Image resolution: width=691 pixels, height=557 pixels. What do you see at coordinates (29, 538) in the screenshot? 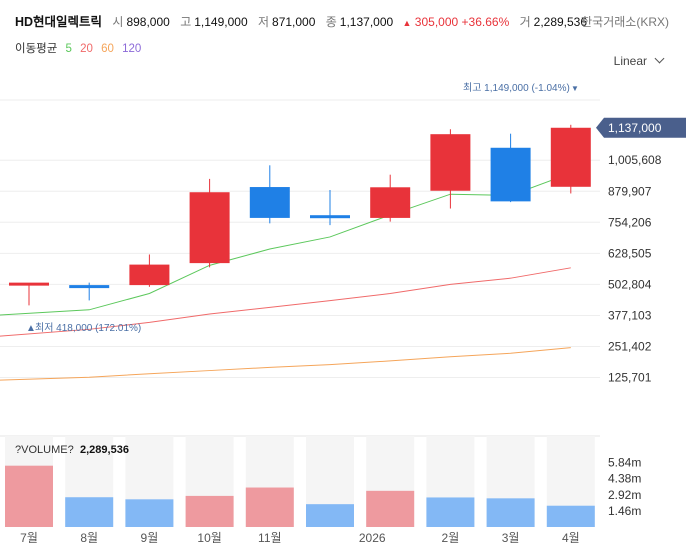
I see `x-tick-label: 7월` at bounding box center [29, 538].